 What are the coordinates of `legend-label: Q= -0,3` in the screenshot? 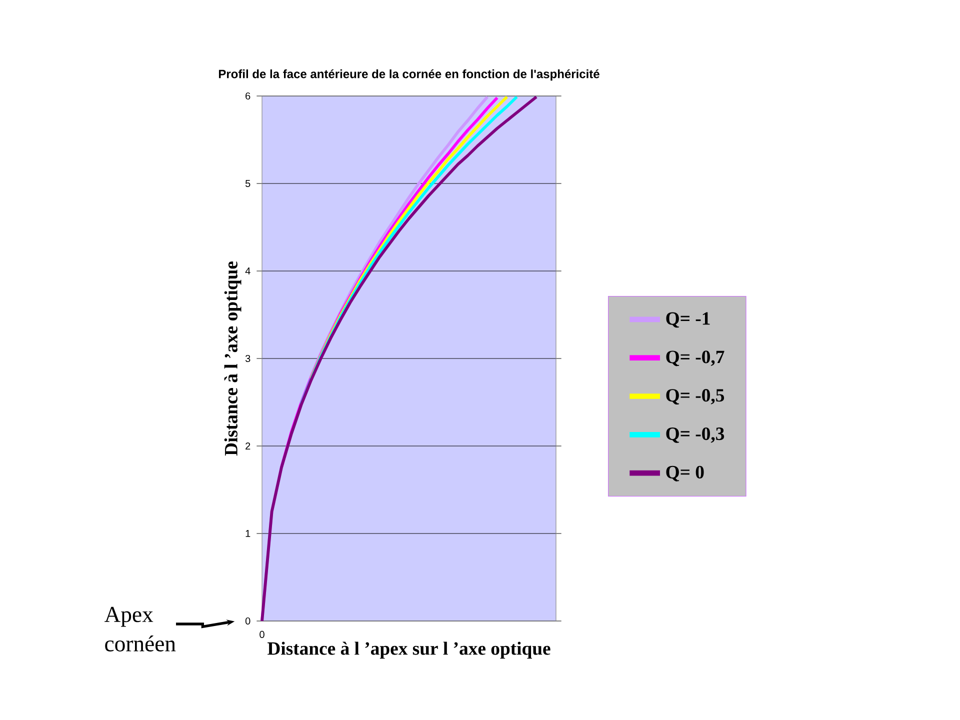 It's located at (695, 435).